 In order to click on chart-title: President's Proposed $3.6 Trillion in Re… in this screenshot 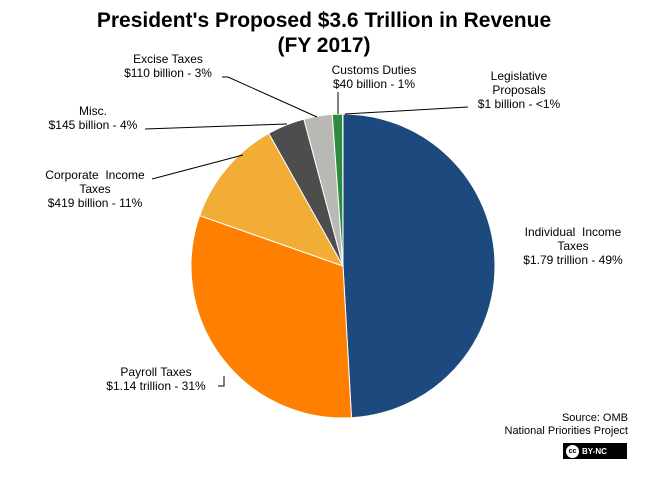, I will do `click(324, 33)`.